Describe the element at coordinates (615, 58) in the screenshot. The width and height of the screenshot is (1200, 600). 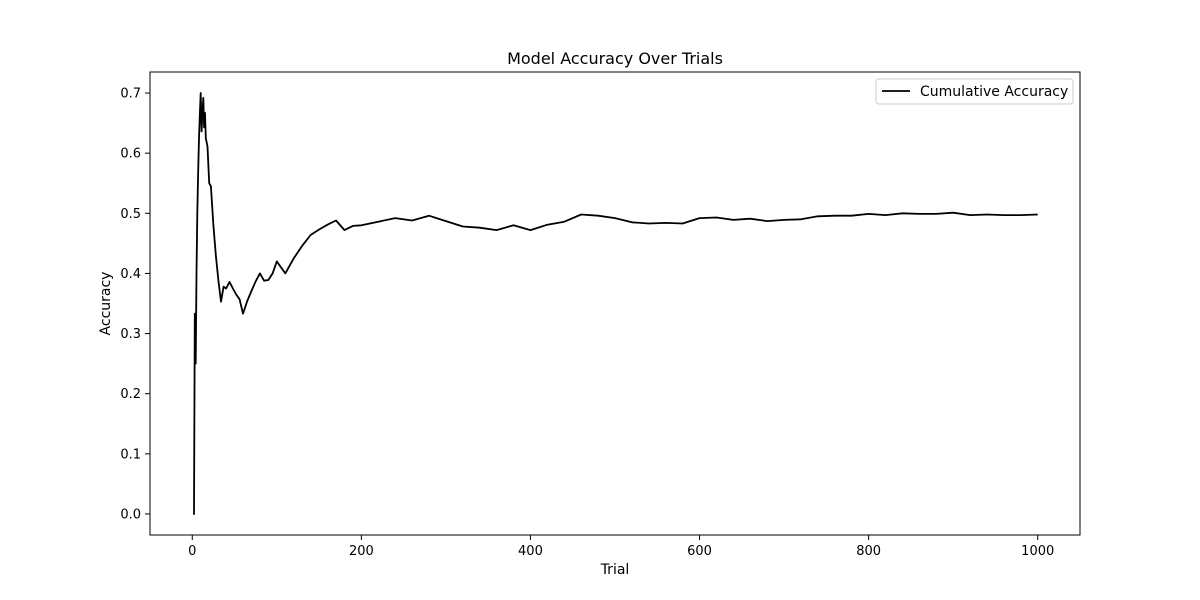
I see `chart-title: Model Accuracy Over Trials` at that location.